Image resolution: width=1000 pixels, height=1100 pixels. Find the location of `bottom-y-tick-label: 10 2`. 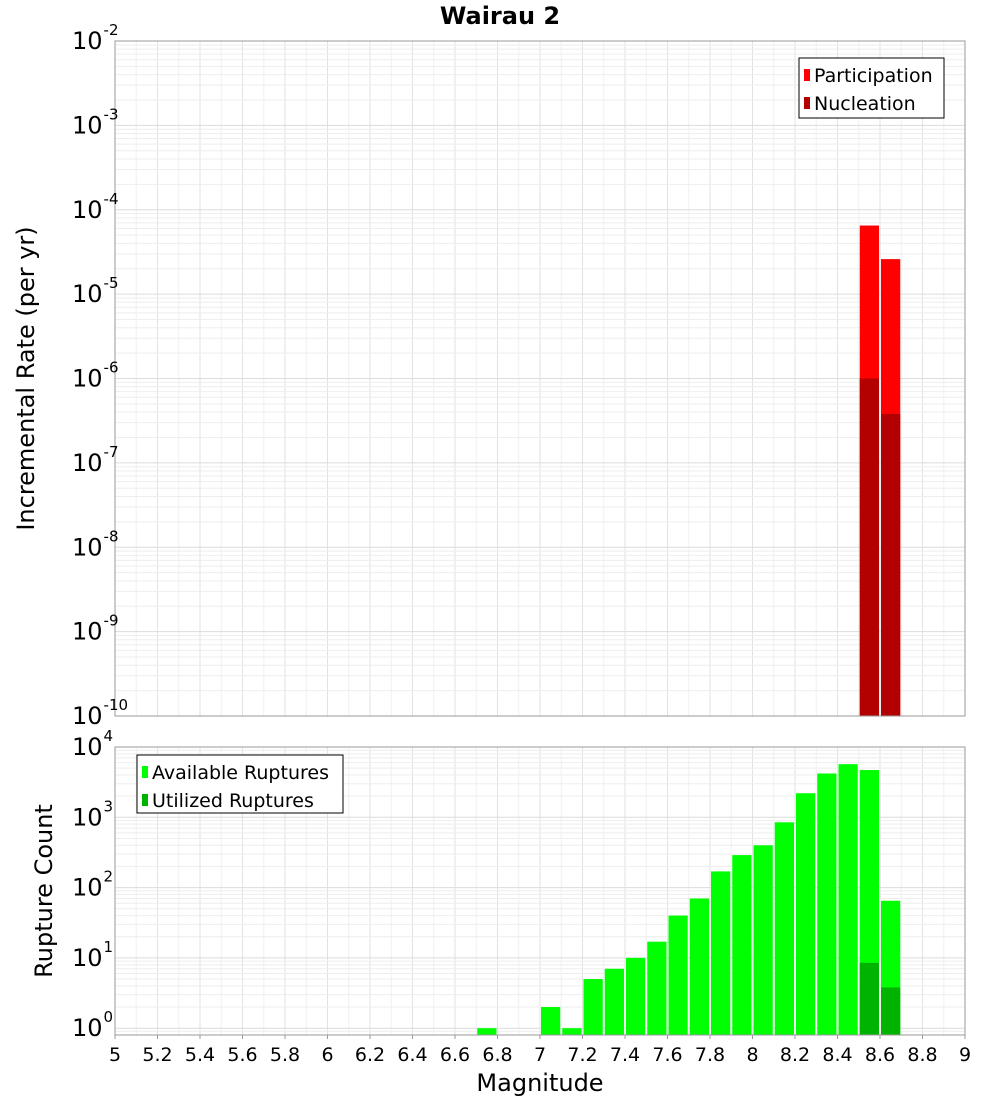

bottom-y-tick-label: 10 2 is located at coordinates (92, 885).